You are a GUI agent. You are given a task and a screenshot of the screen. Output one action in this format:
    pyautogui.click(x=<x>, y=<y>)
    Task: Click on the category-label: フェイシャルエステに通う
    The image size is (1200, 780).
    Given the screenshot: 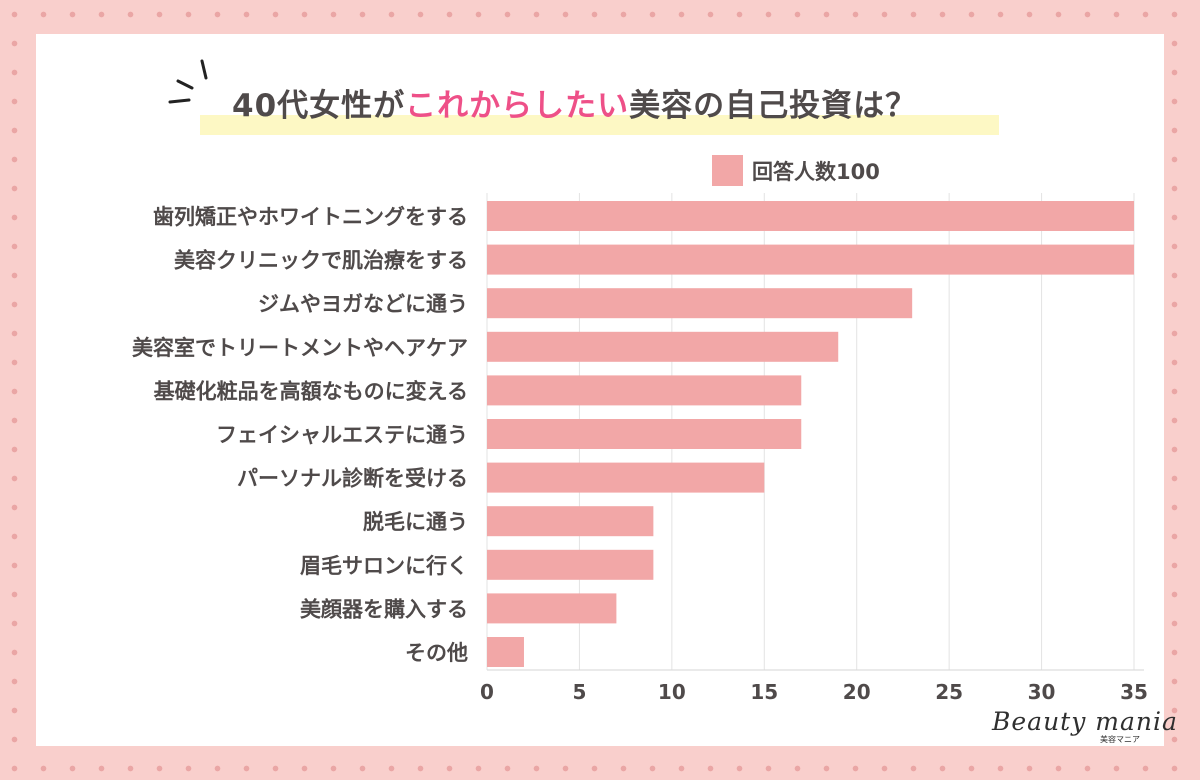 What is the action you would take?
    pyautogui.click(x=342, y=435)
    